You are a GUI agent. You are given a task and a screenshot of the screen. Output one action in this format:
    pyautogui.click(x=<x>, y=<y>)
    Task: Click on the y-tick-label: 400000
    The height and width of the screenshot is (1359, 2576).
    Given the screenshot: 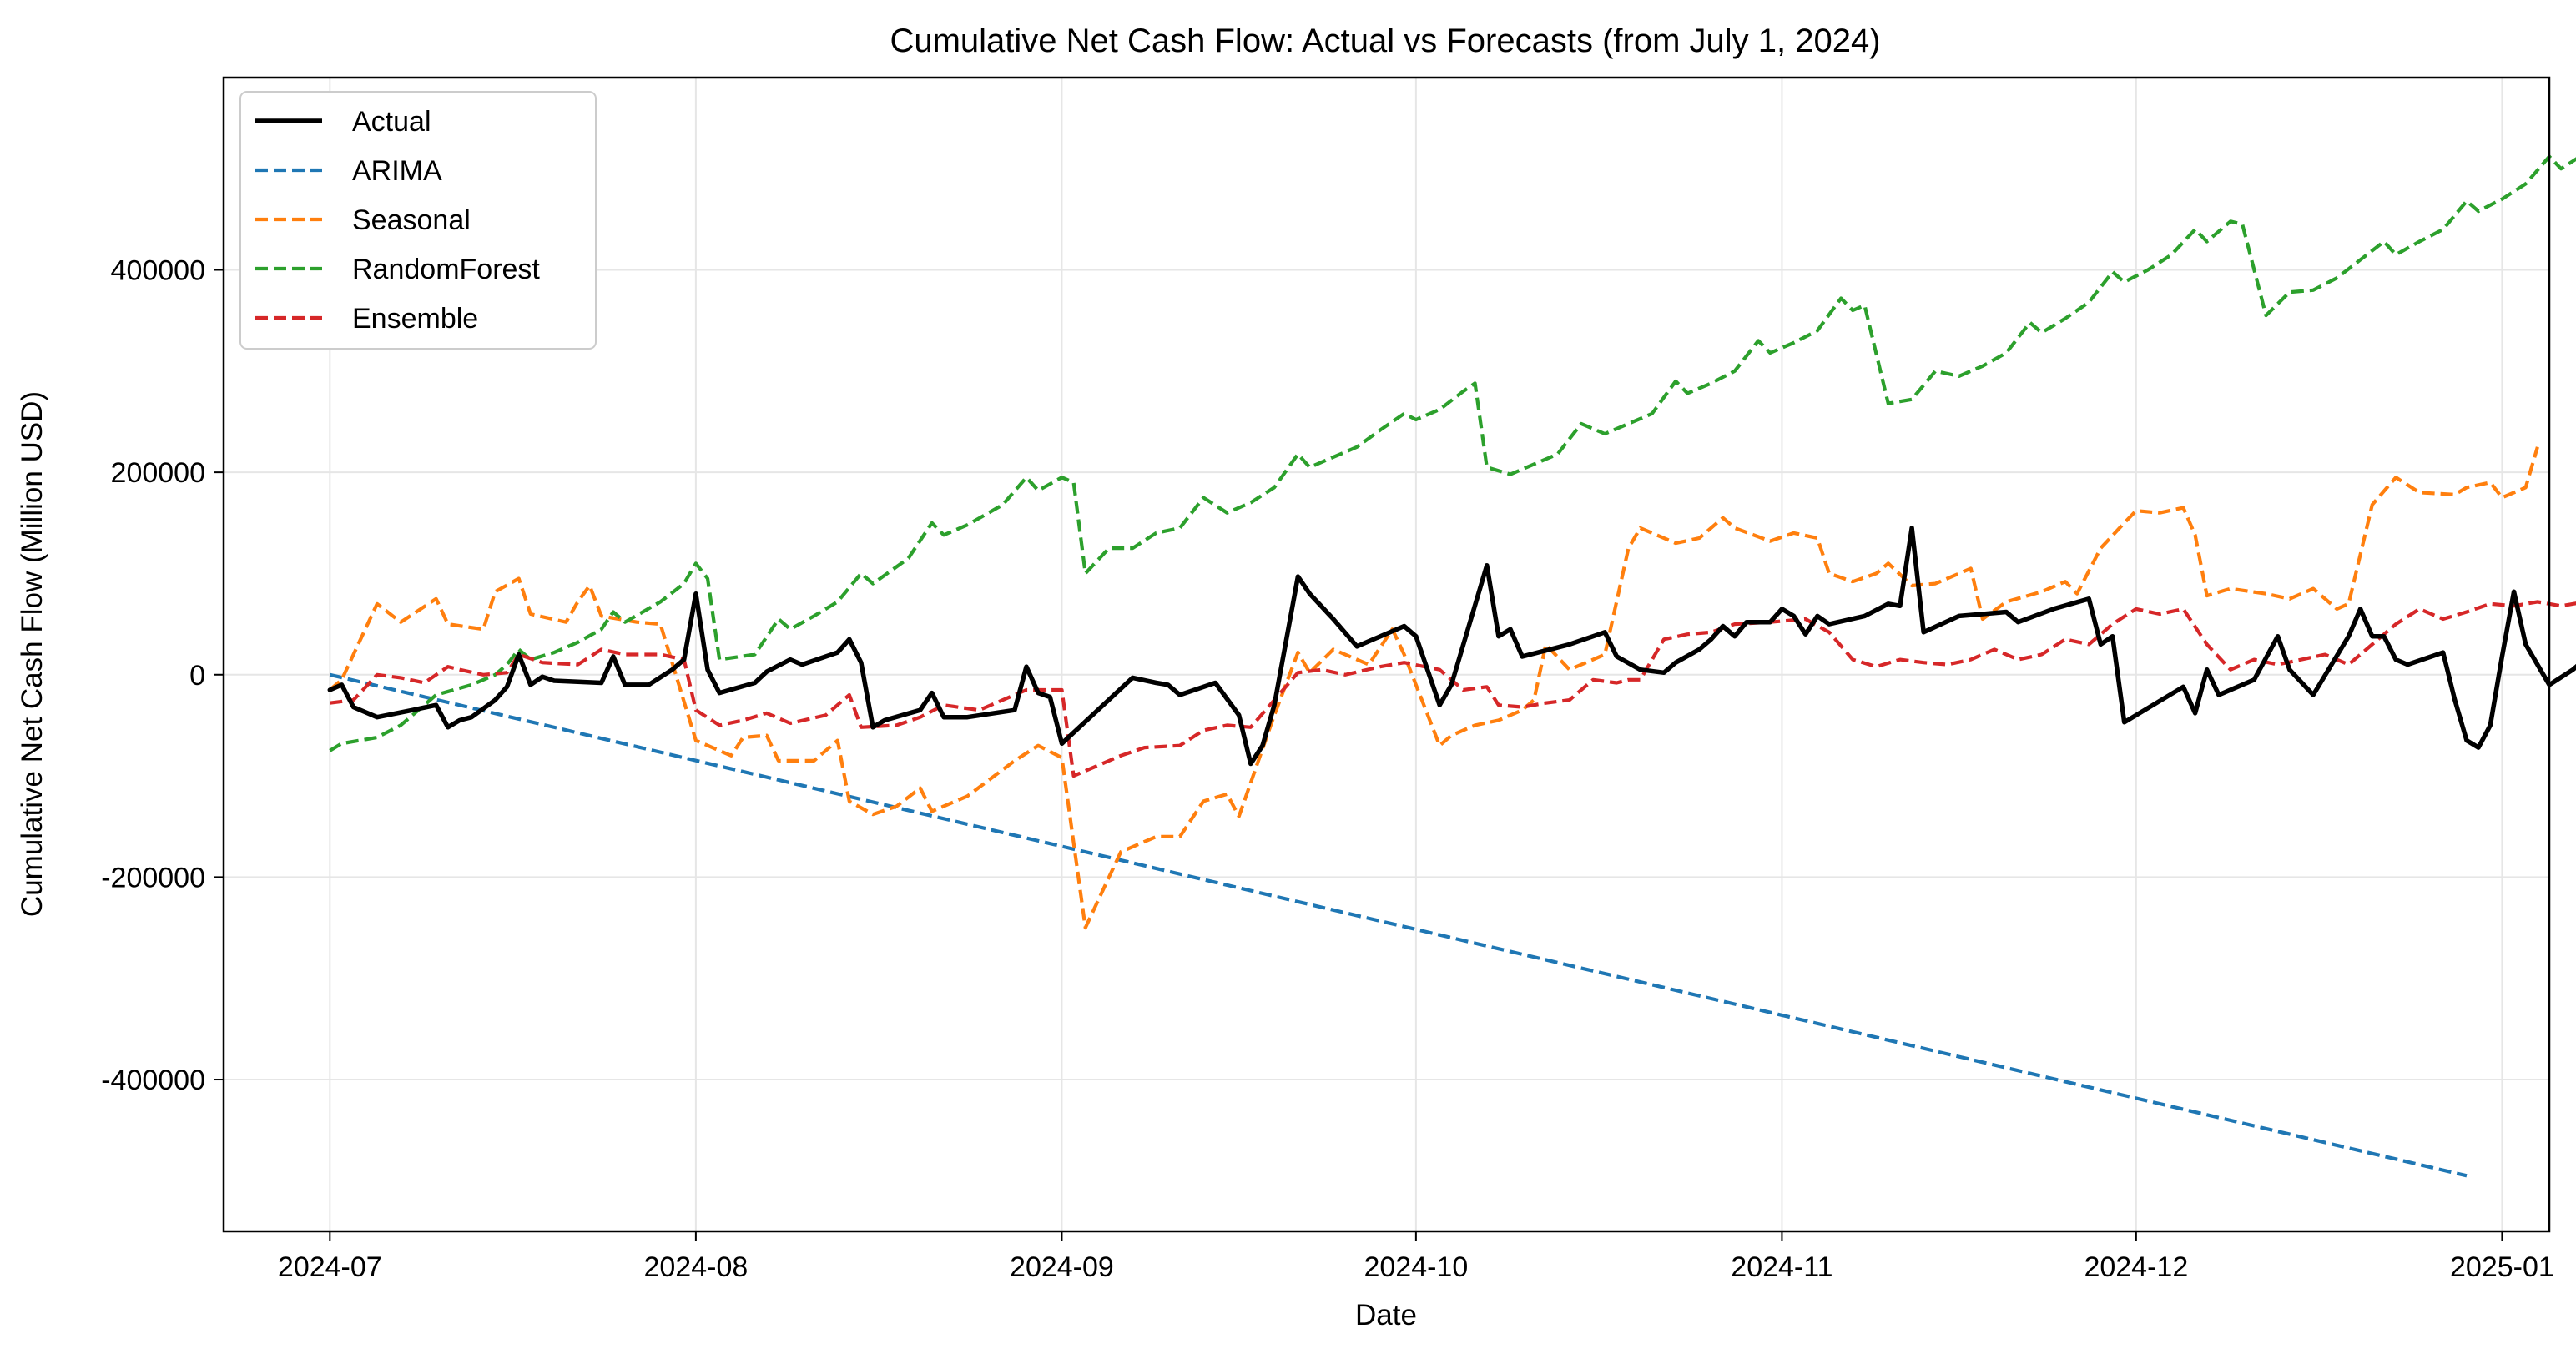 What is the action you would take?
    pyautogui.click(x=158, y=271)
    